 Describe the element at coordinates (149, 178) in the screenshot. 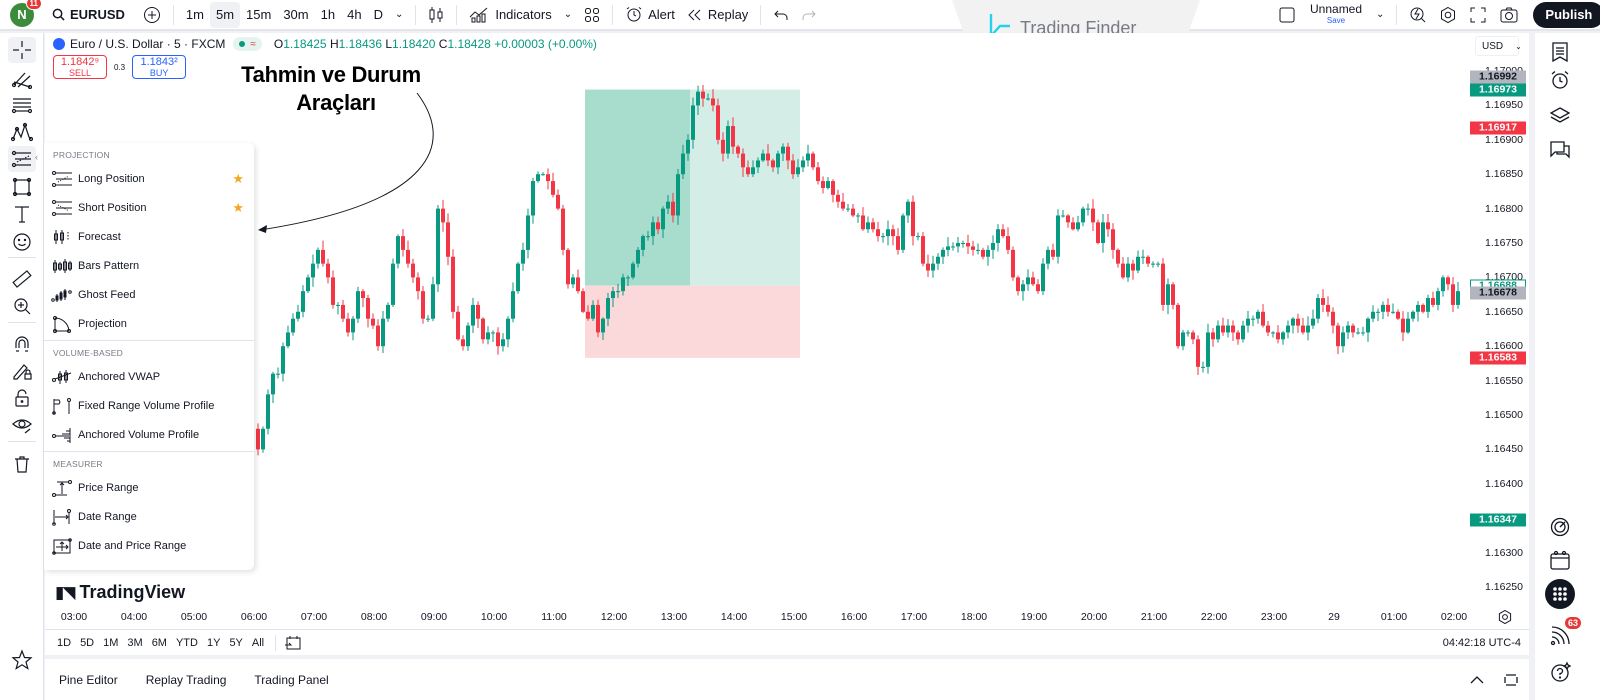

I see `menu-item-long-position: Long Position ★` at that location.